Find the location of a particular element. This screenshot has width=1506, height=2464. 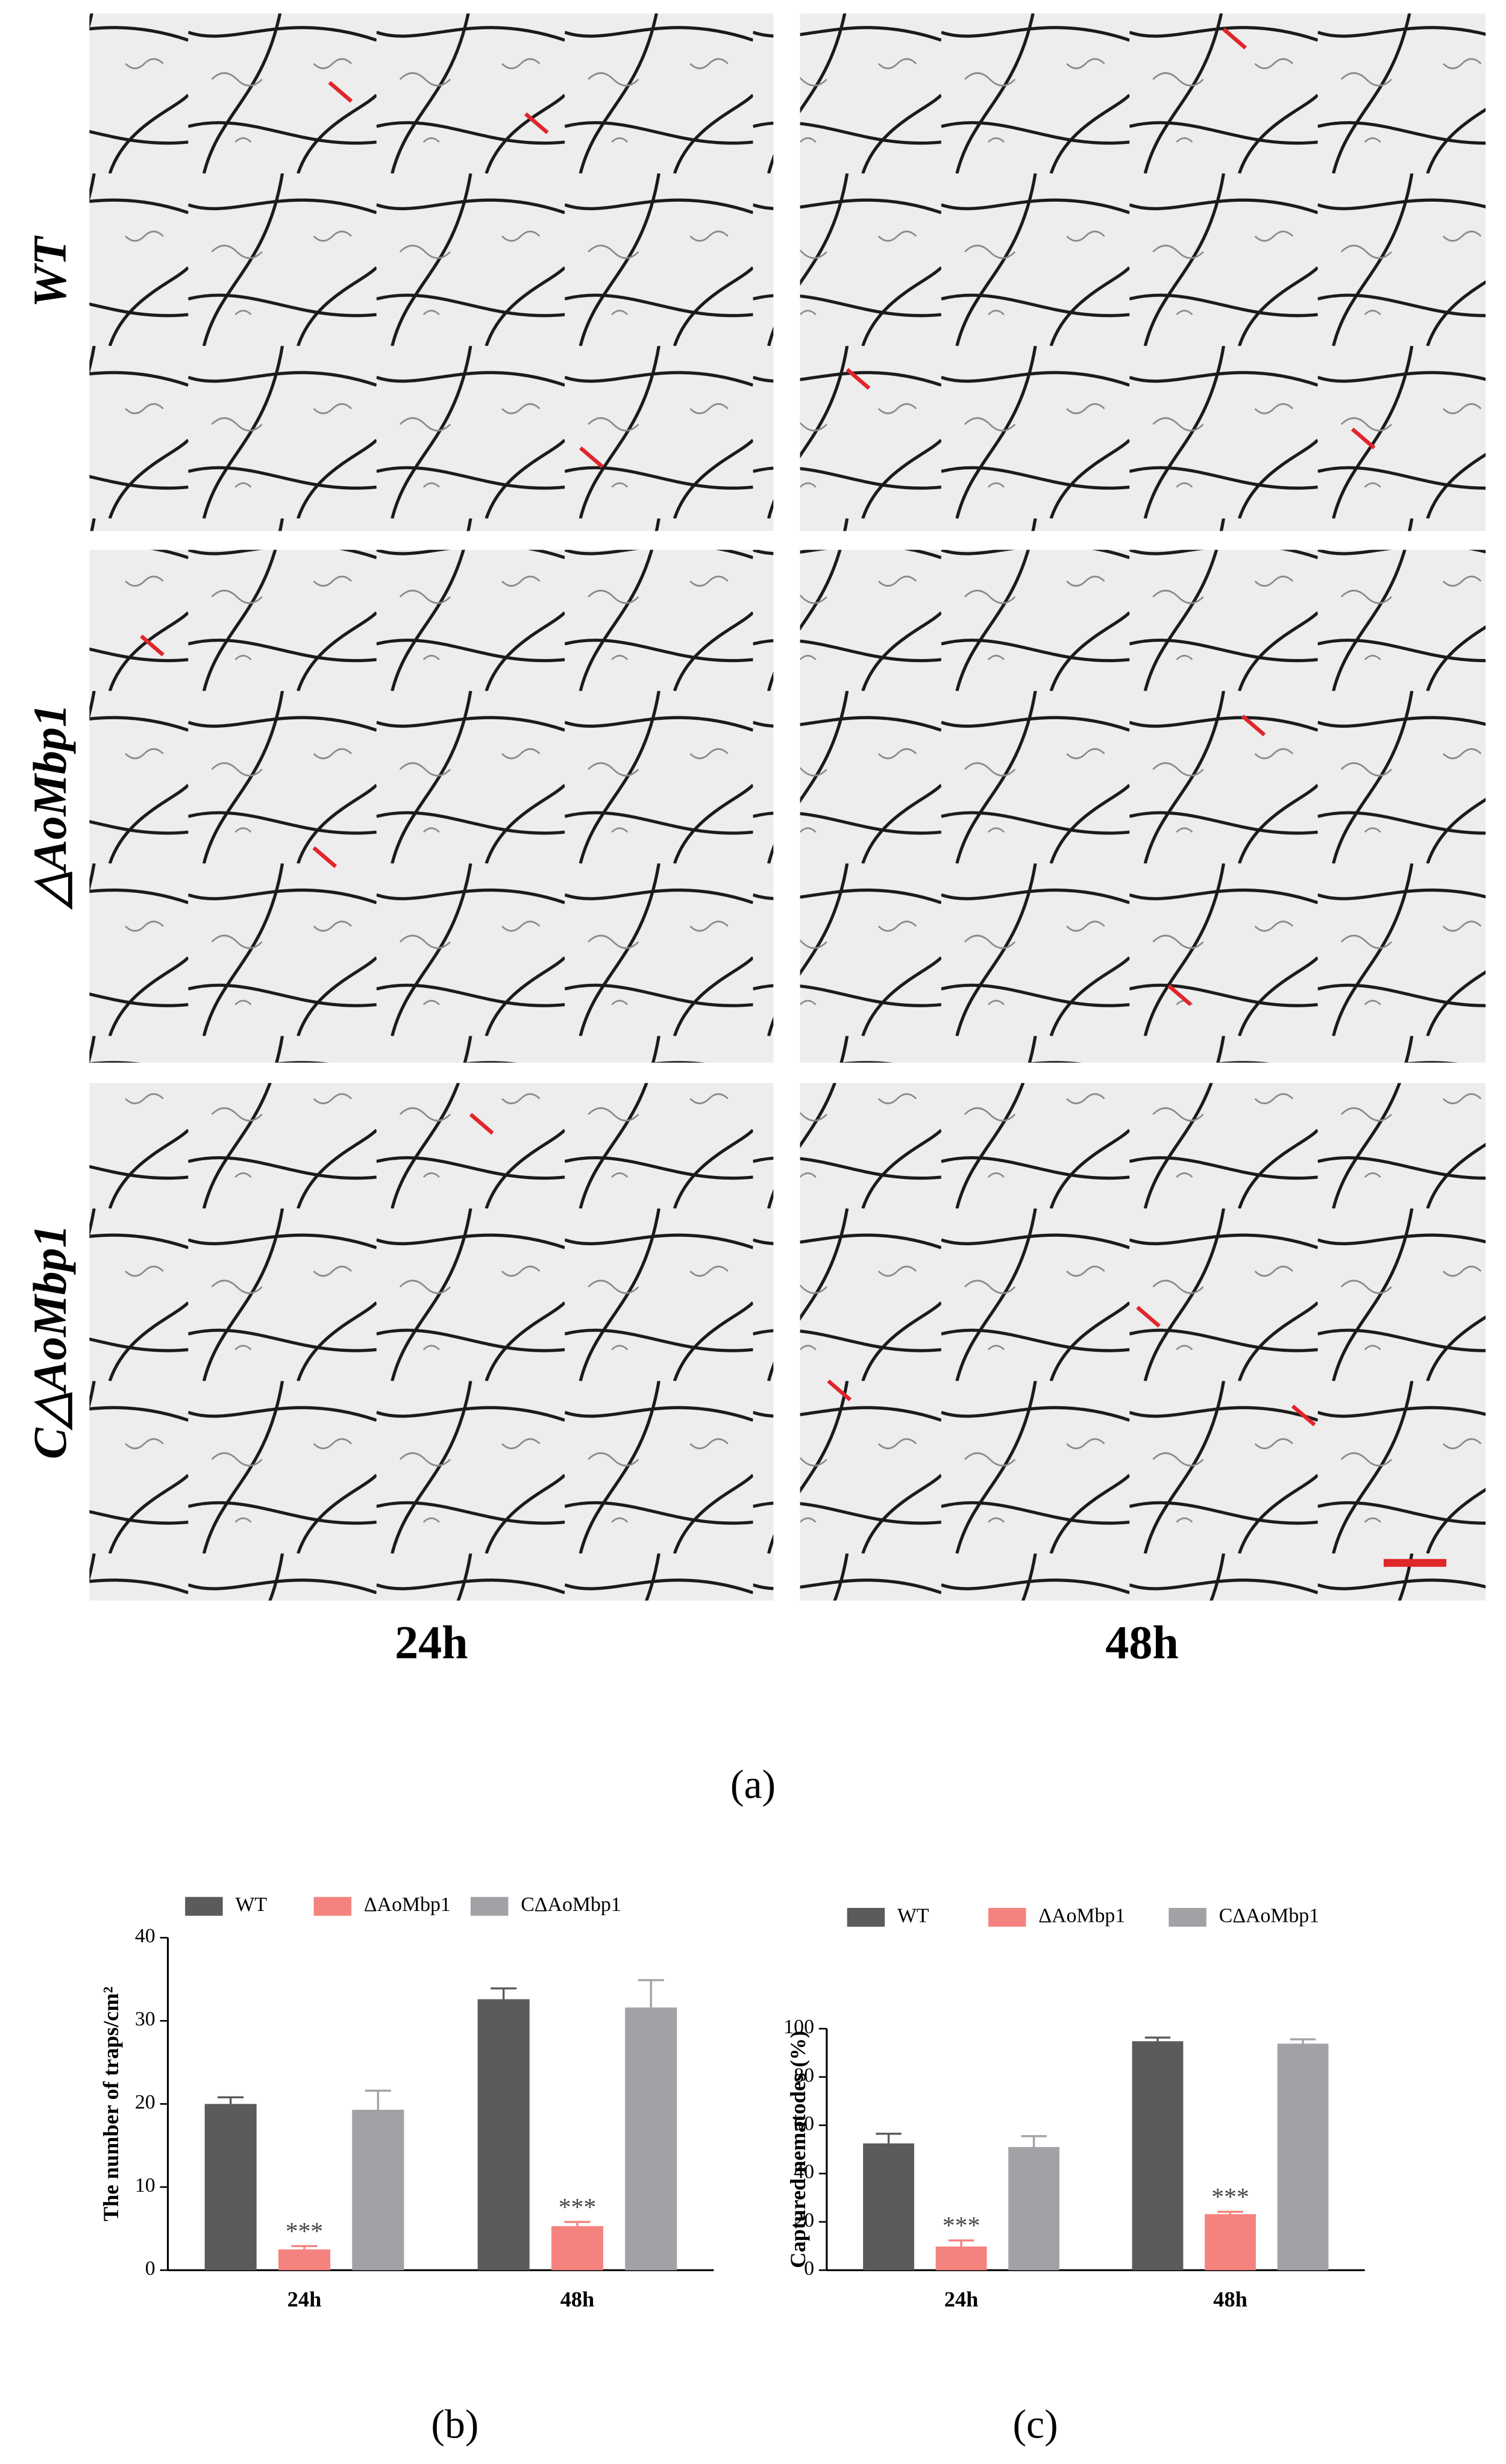

y-axis-label: Captured nematodes (%) is located at coordinates (798, 2149).